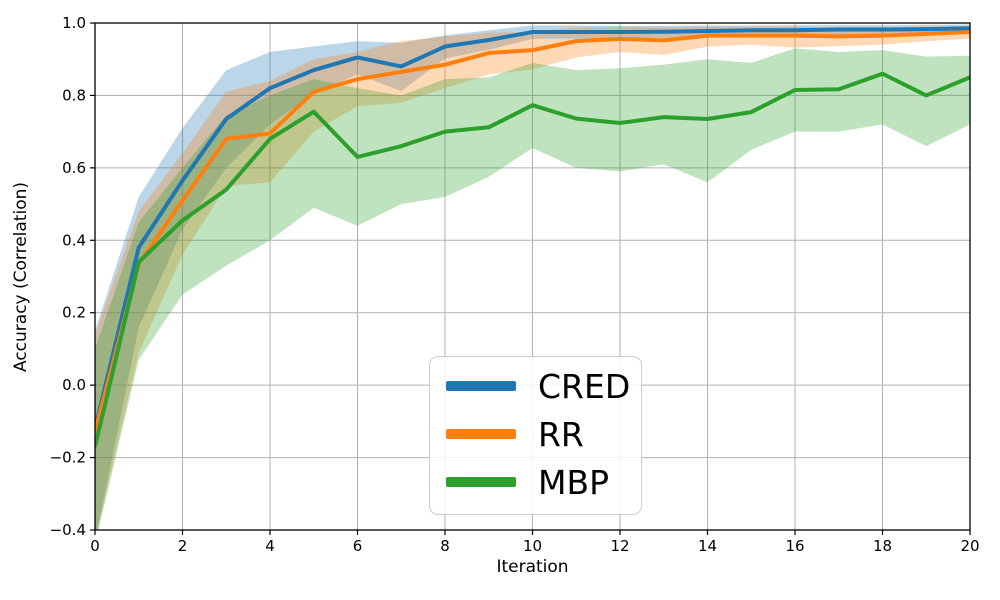 This screenshot has width=1000, height=600. I want to click on y-tick-label: 0.6, so click(74, 168).